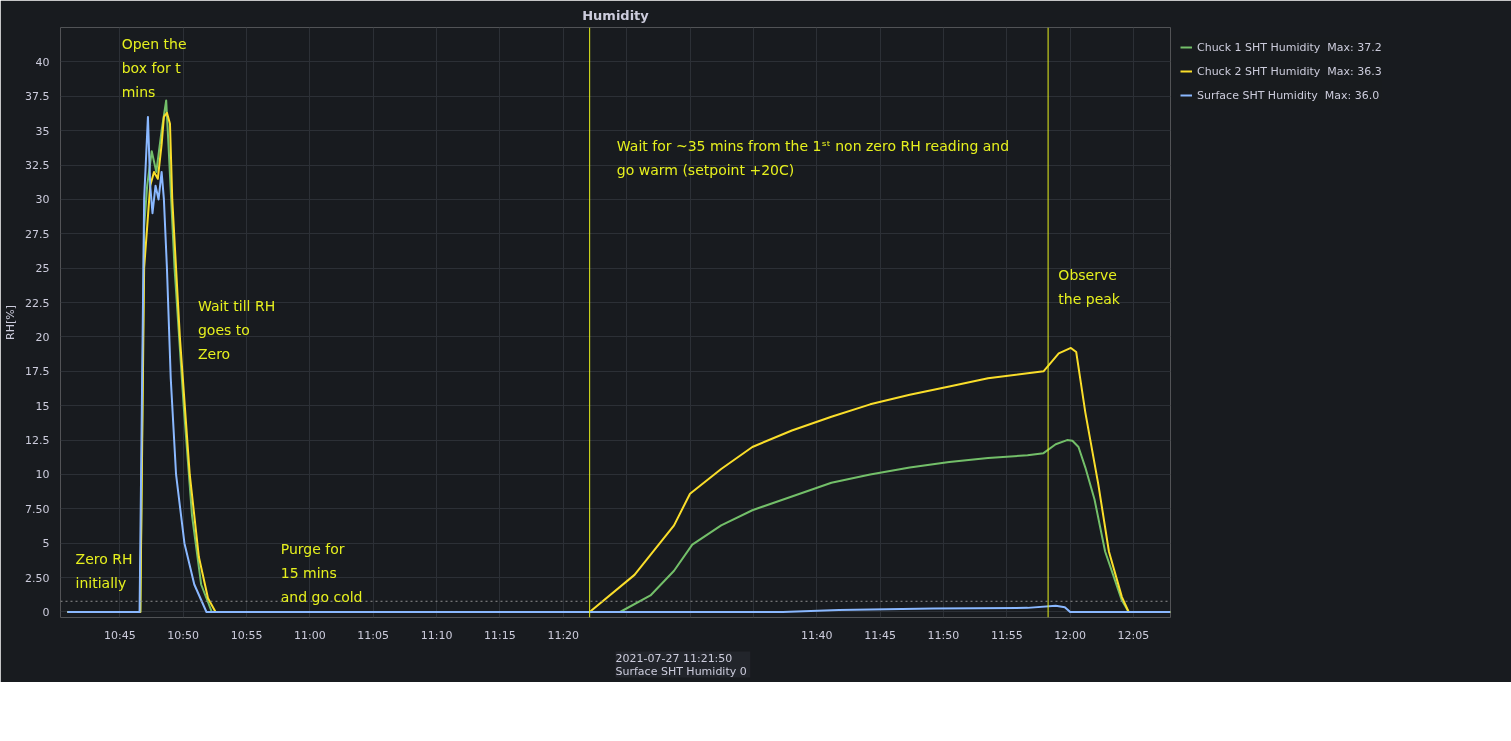  I want to click on x-tick-label: 10:50, so click(183, 635).